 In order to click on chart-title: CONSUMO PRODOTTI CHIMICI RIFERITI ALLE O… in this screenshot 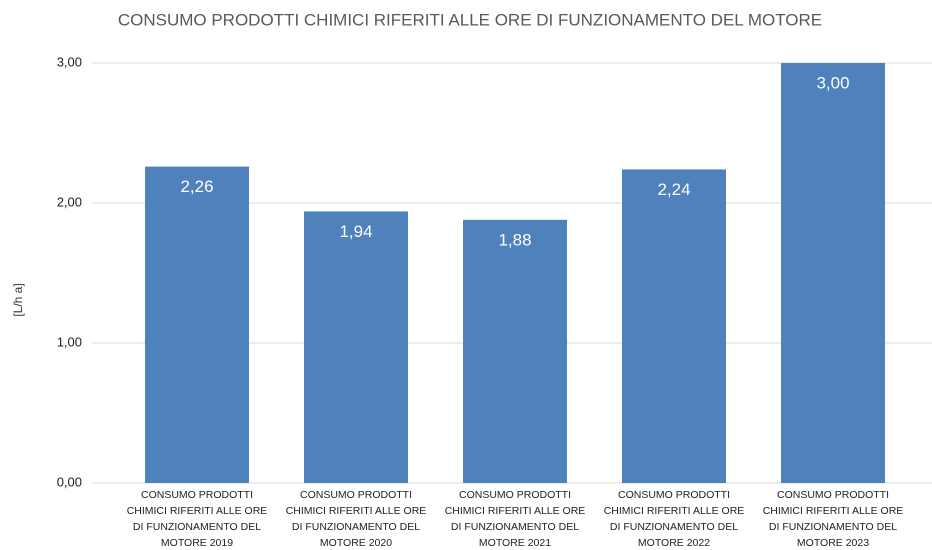, I will do `click(470, 19)`.